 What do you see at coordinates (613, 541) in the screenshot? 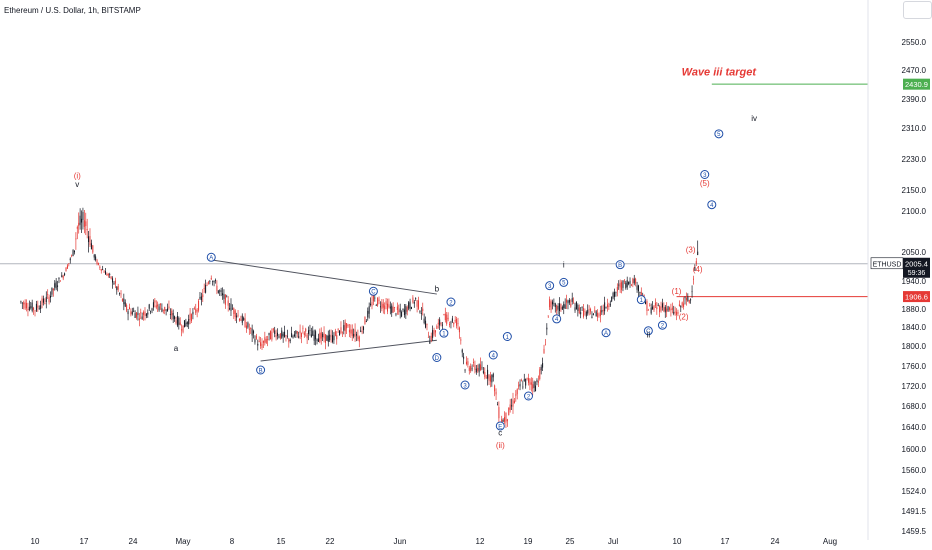
I see `time-tick-label: Jul` at bounding box center [613, 541].